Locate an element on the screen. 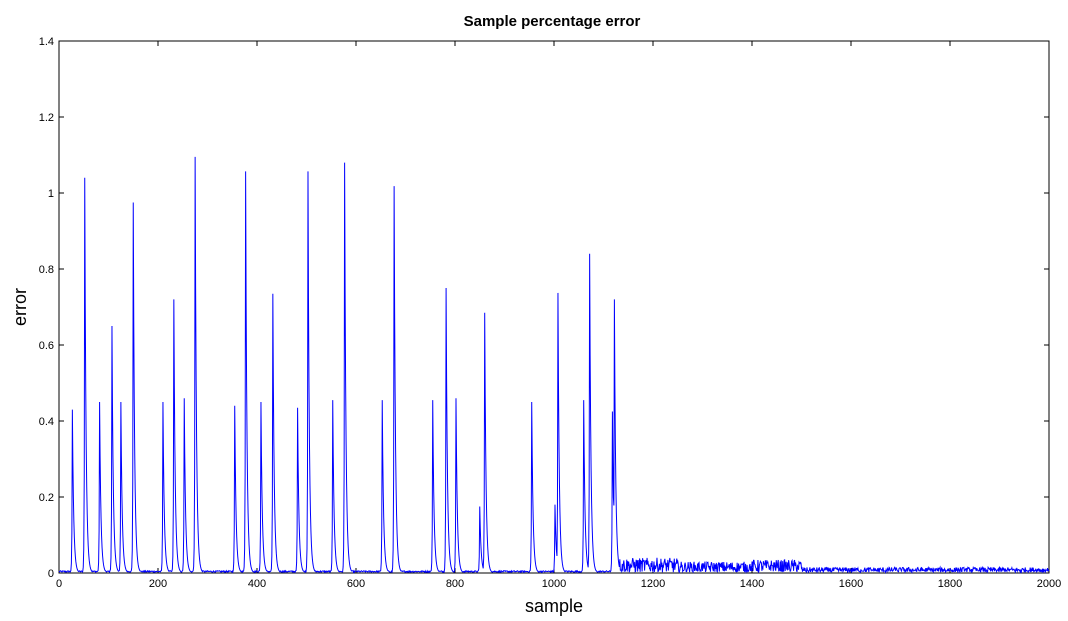 The height and width of the screenshot is (621, 1068). y-tick-label: 0.4 is located at coordinates (46, 422).